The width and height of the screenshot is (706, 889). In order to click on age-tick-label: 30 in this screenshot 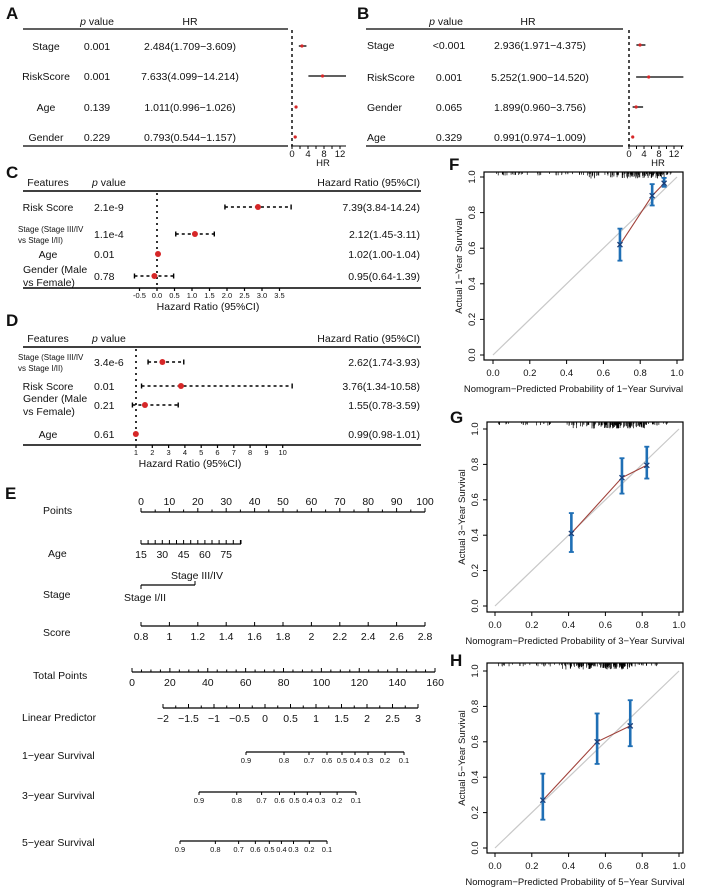, I will do `click(162, 555)`.